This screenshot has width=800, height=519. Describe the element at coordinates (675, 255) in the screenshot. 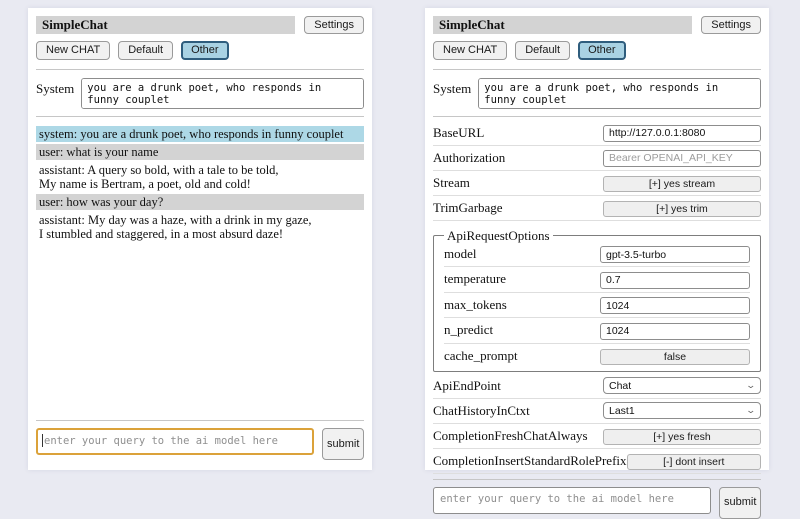

I see `model-input` at that location.